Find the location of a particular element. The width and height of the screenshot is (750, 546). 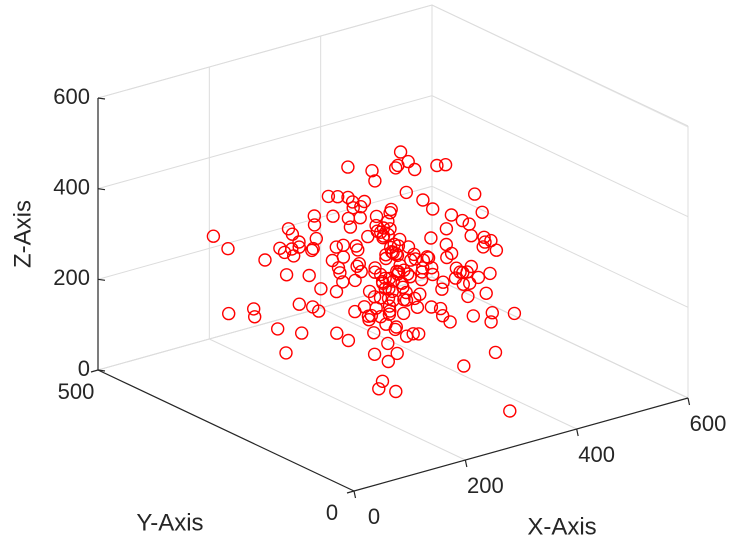

z-axis-label: Z-Axis is located at coordinates (22, 234).